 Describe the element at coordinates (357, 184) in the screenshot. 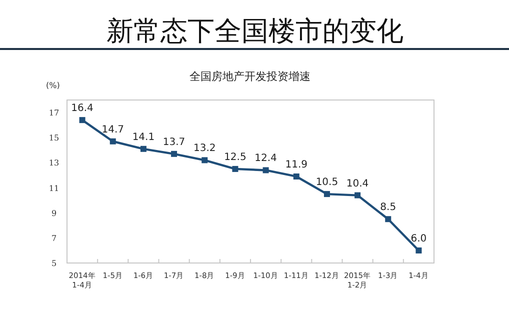

I see `data-label: 10.4` at that location.